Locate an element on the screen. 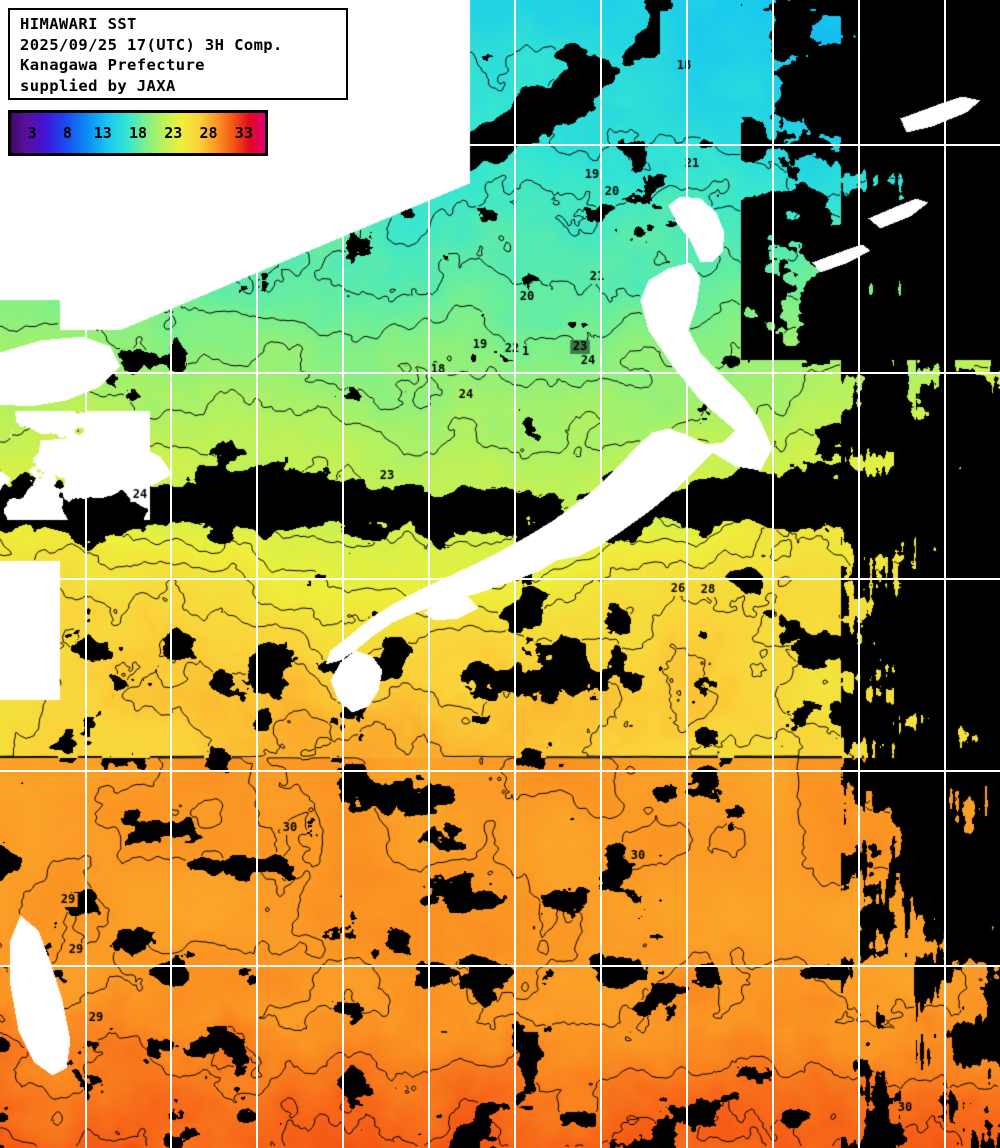 The width and height of the screenshot is (1000, 1148). colorbar-tick-13: 13 is located at coordinates (102, 133).